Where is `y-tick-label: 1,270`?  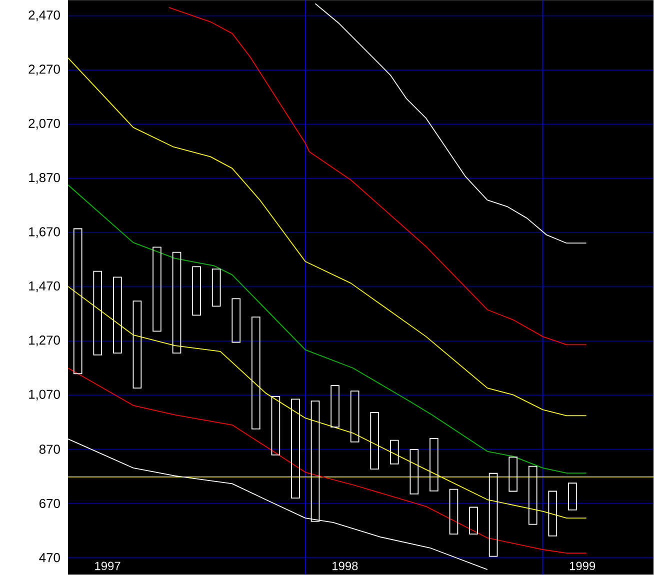 y-tick-label: 1,270 is located at coordinates (44, 341).